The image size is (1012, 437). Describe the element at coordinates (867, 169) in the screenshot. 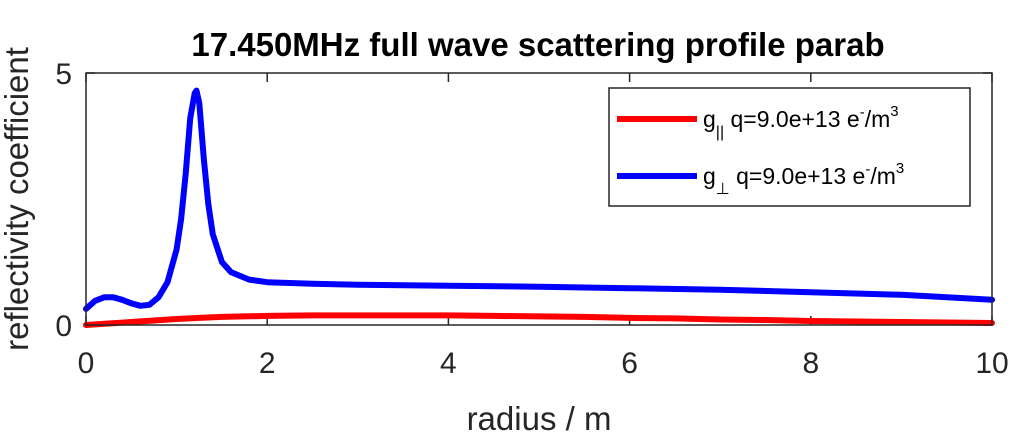

I see `legend-perp-sup1: -` at that location.